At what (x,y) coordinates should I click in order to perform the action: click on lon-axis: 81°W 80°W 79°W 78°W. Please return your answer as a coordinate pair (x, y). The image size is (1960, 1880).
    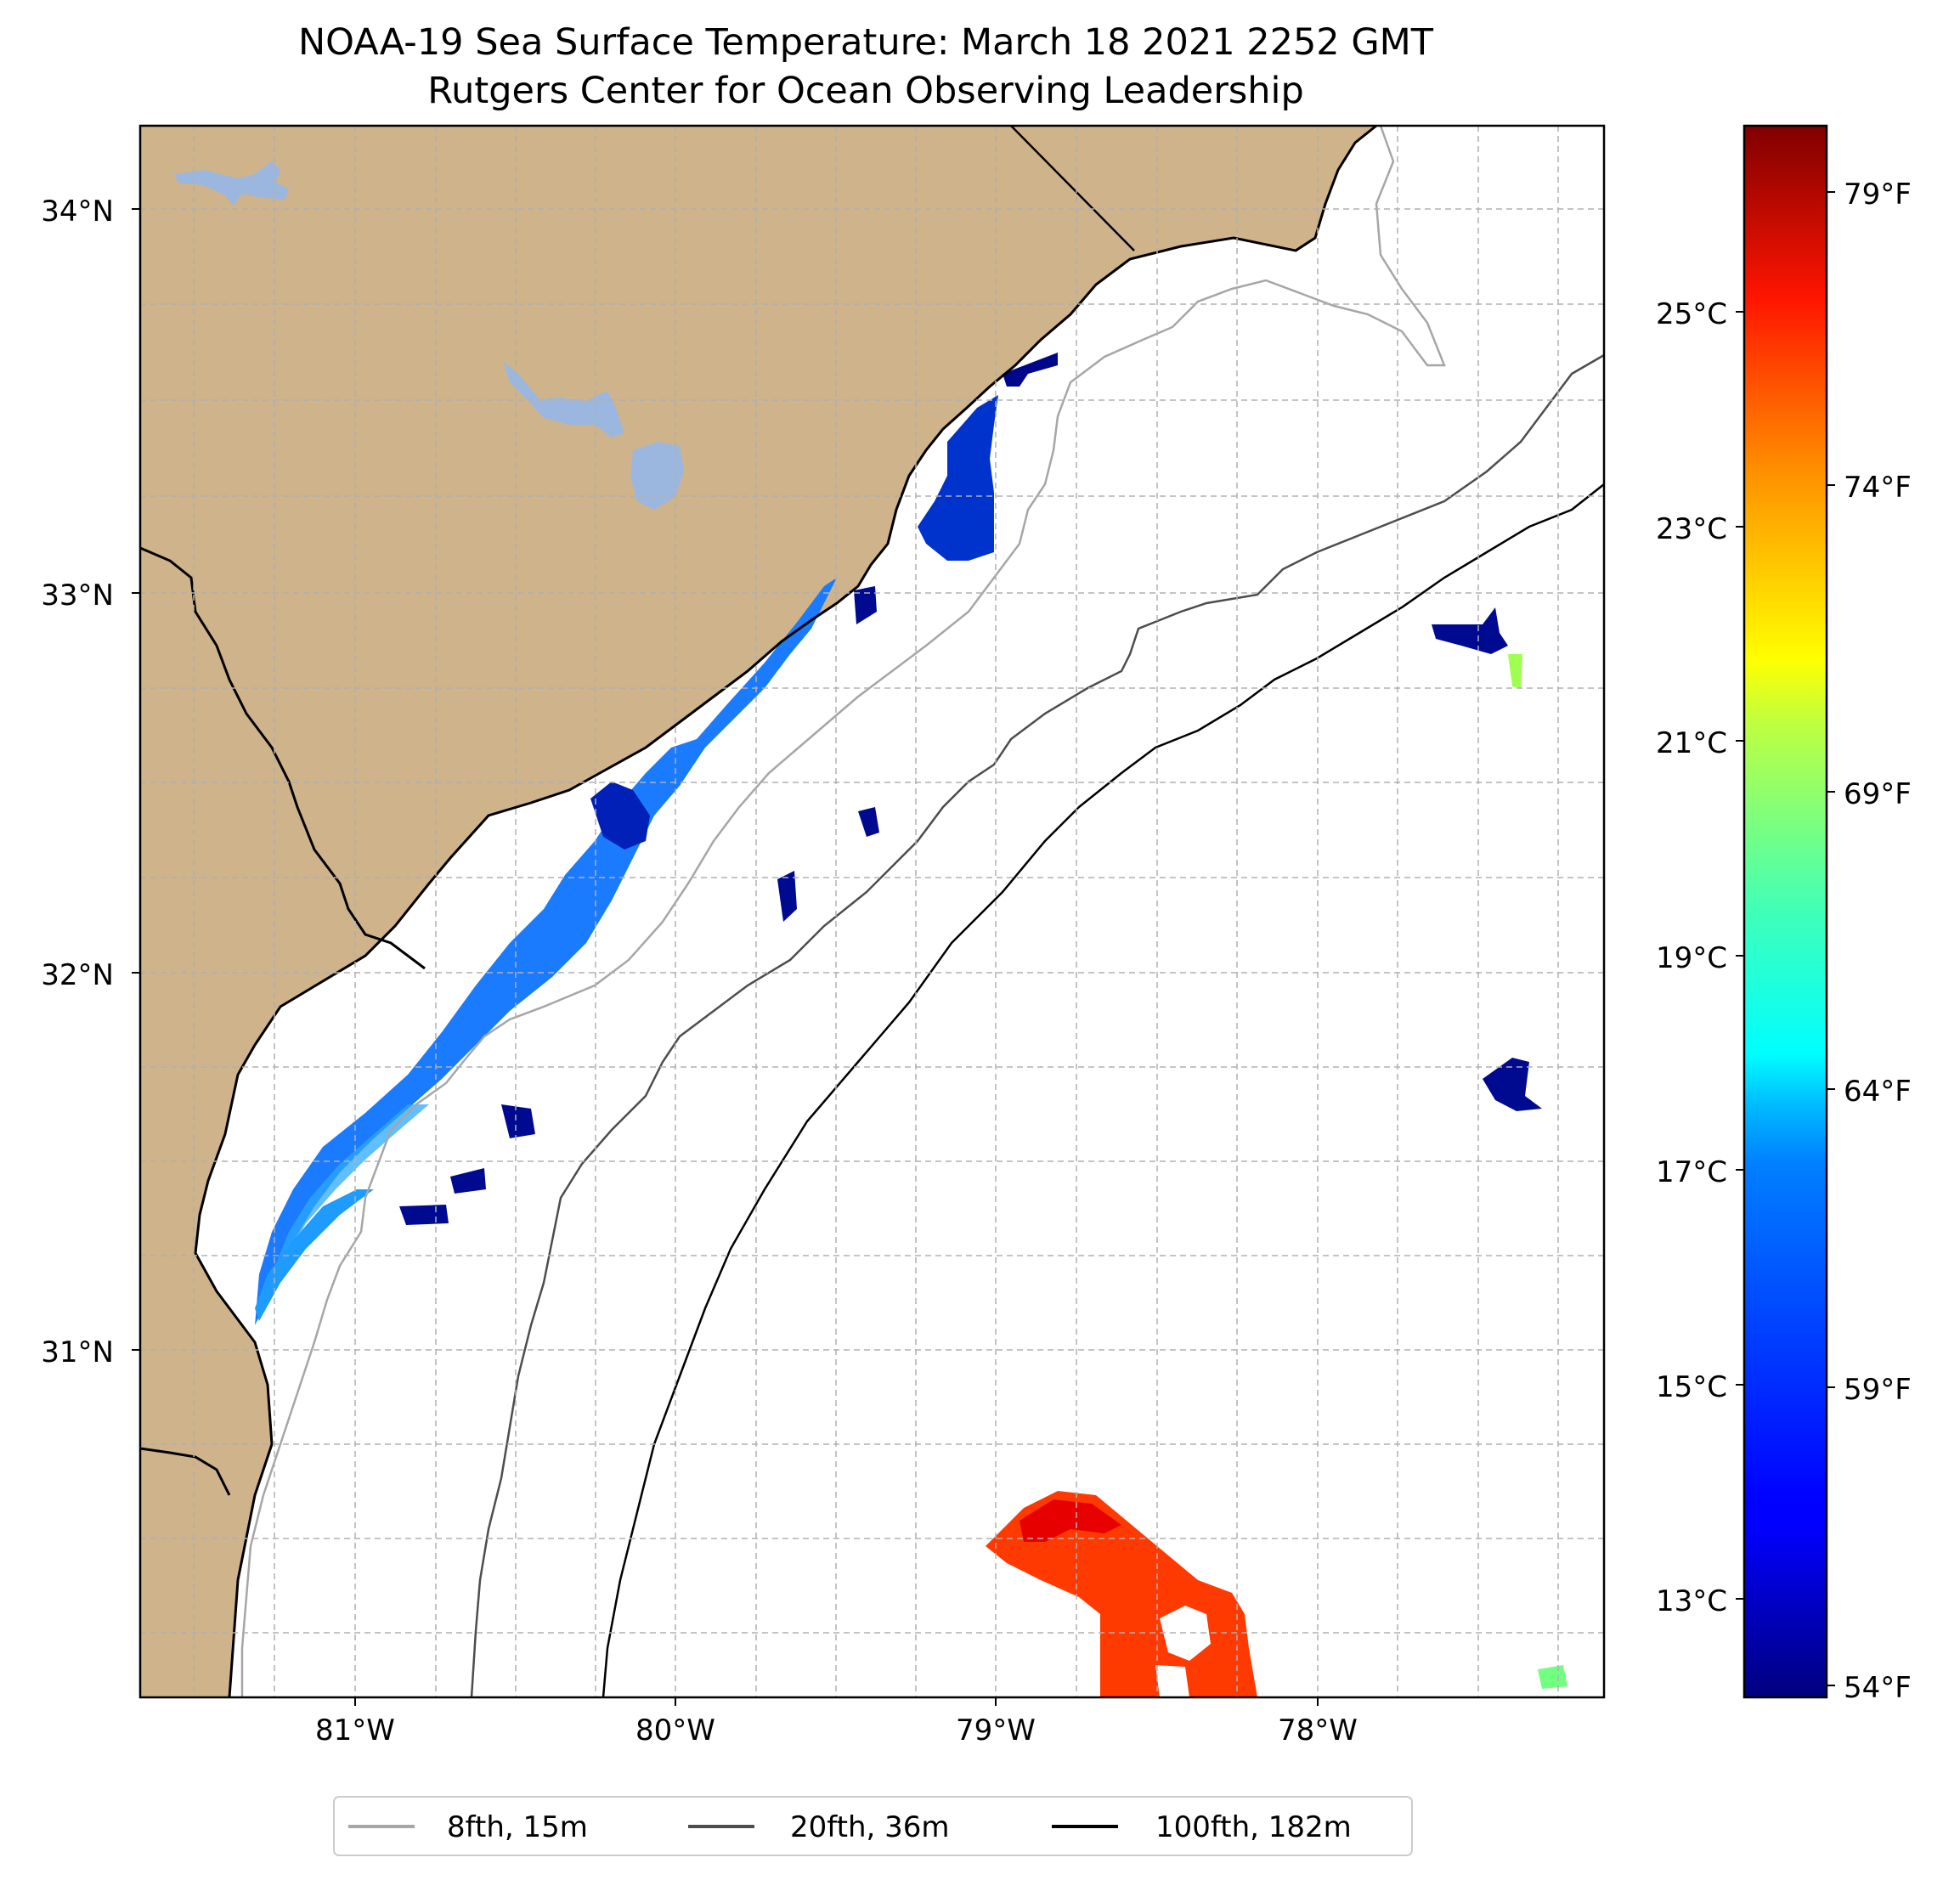
    Looking at the image, I should click on (837, 1722).